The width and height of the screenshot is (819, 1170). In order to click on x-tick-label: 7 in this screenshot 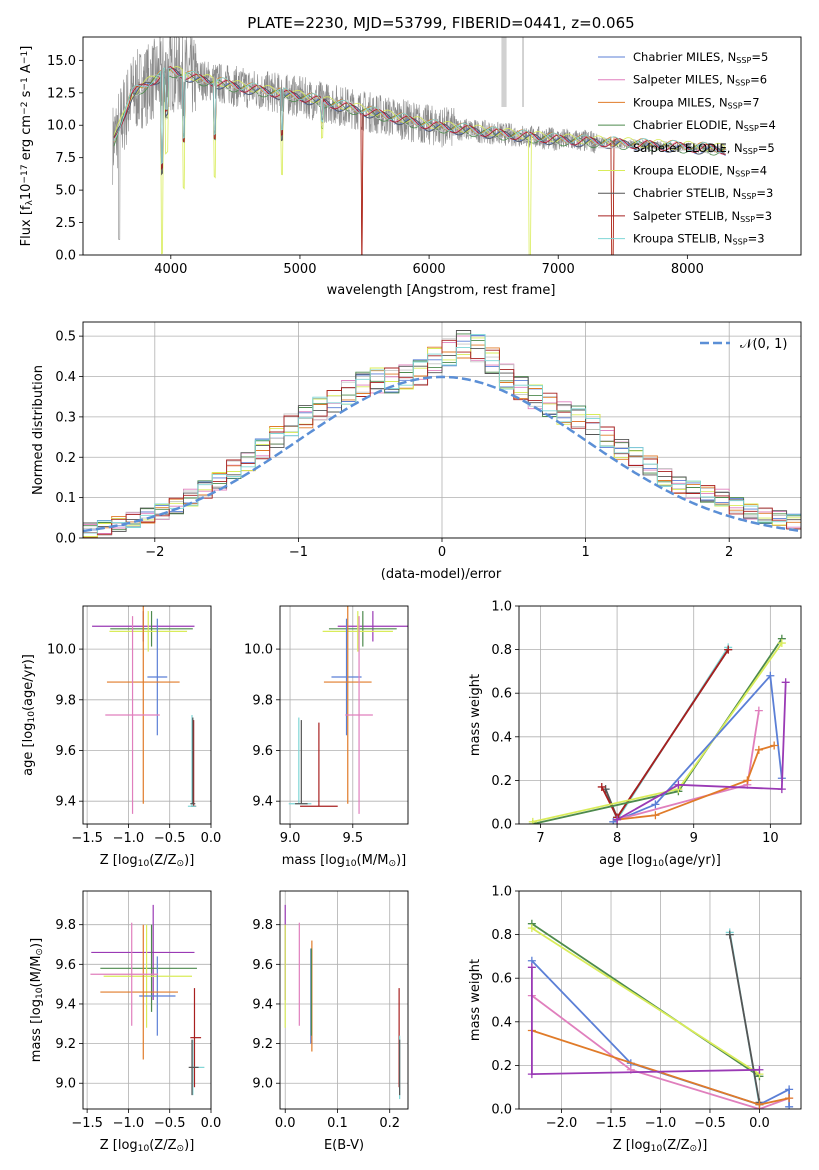, I will do `click(540, 838)`.